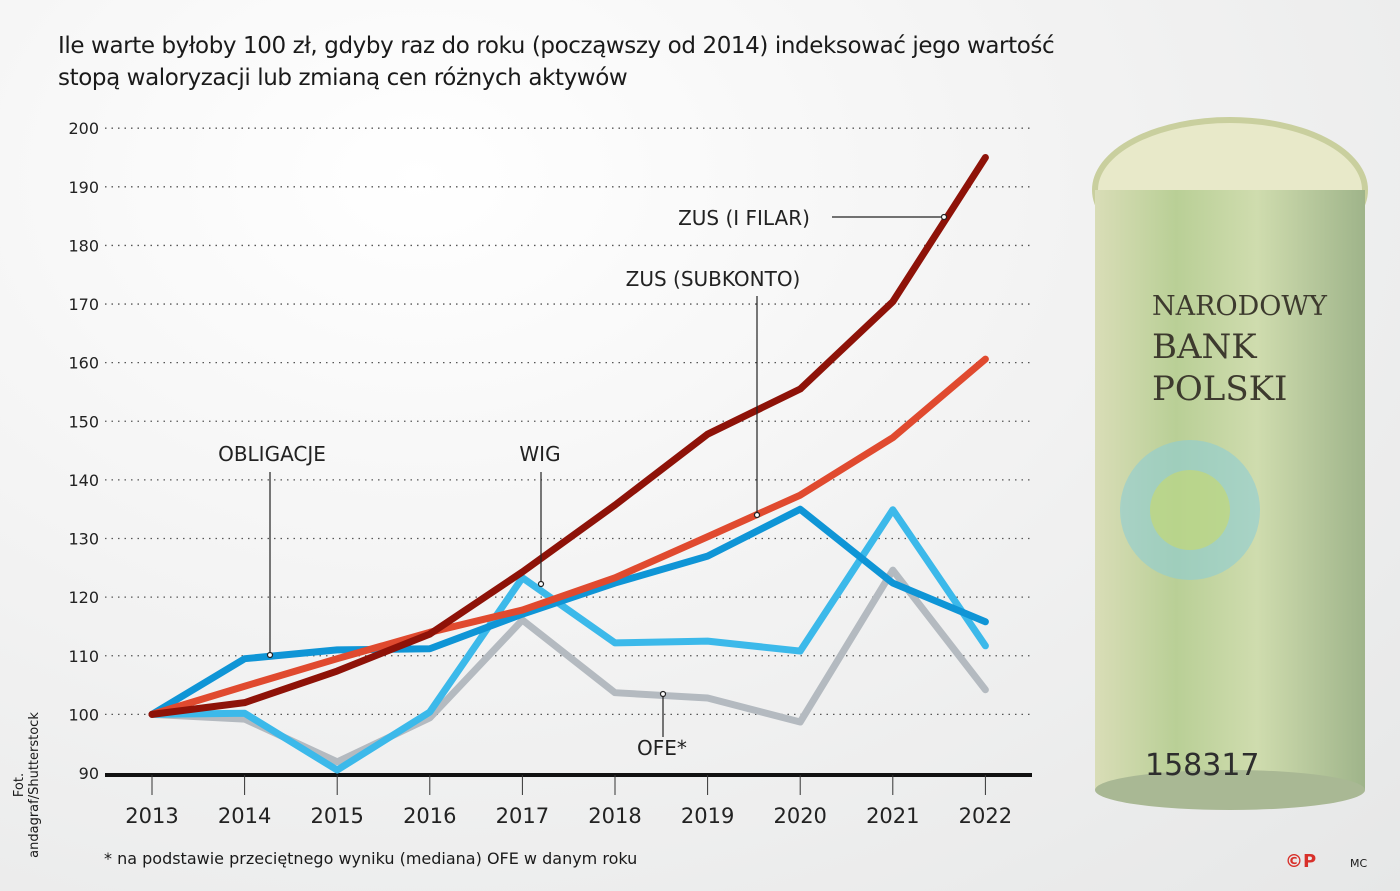 Image resolution: width=1400 pixels, height=891 pixels. I want to click on y-tick-label: 150, so click(83, 421).